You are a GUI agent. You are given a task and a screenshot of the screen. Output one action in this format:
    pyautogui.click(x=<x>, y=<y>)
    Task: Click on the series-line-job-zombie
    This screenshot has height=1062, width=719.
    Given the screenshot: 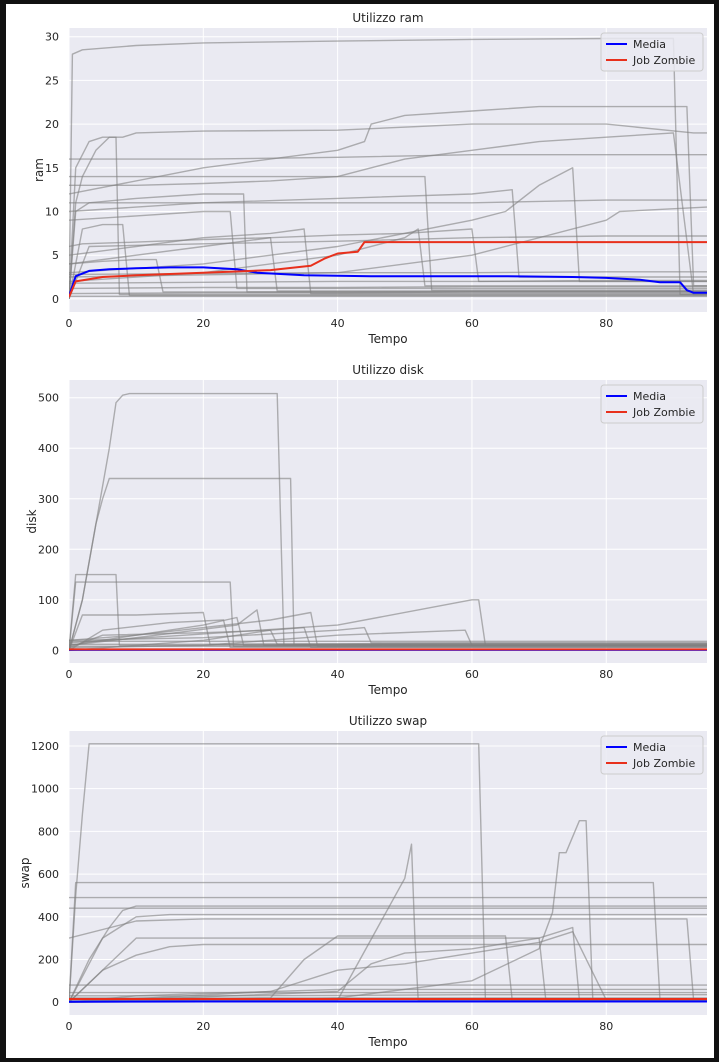 What is the action you would take?
    pyautogui.click(x=388, y=269)
    